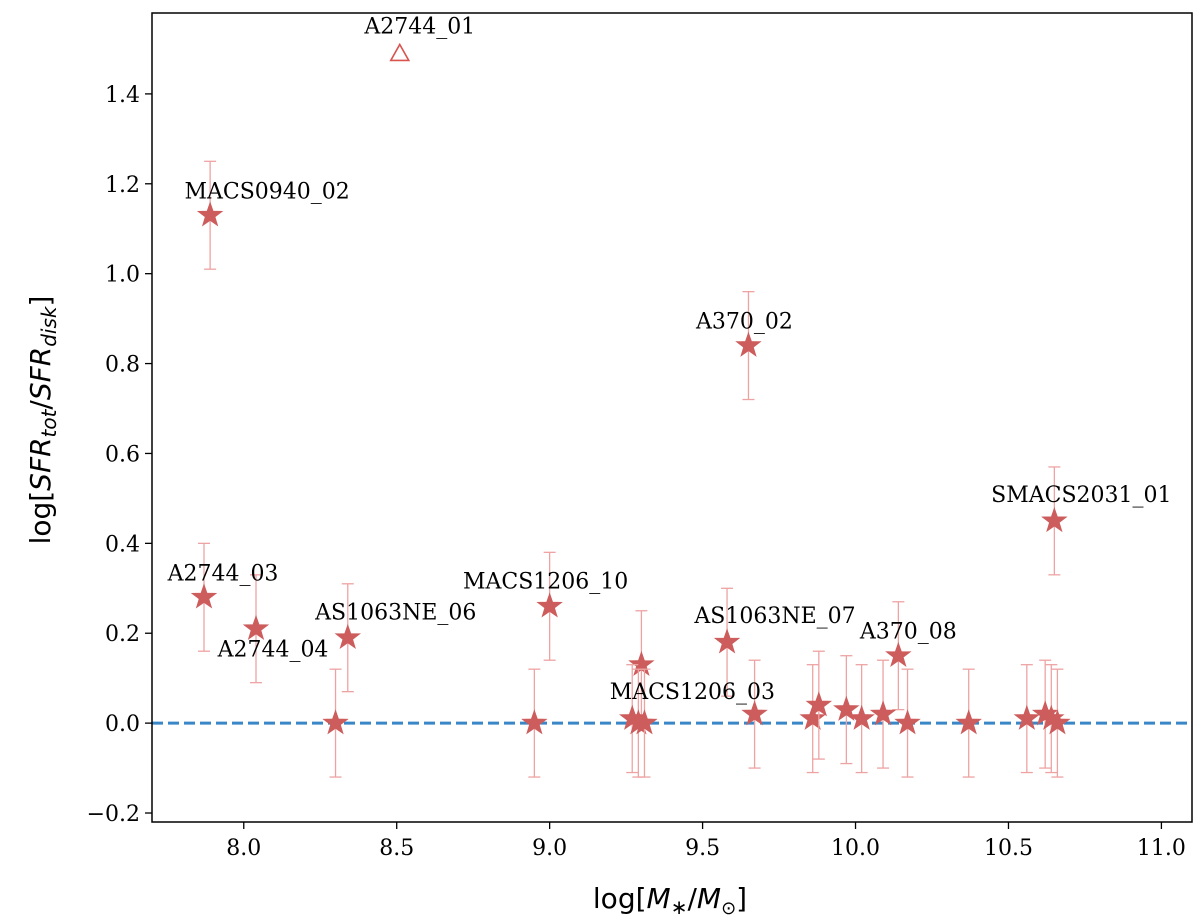 The image size is (1200, 917). What do you see at coordinates (122, 634) in the screenshot?
I see `y-tick-label: 0.2` at bounding box center [122, 634].